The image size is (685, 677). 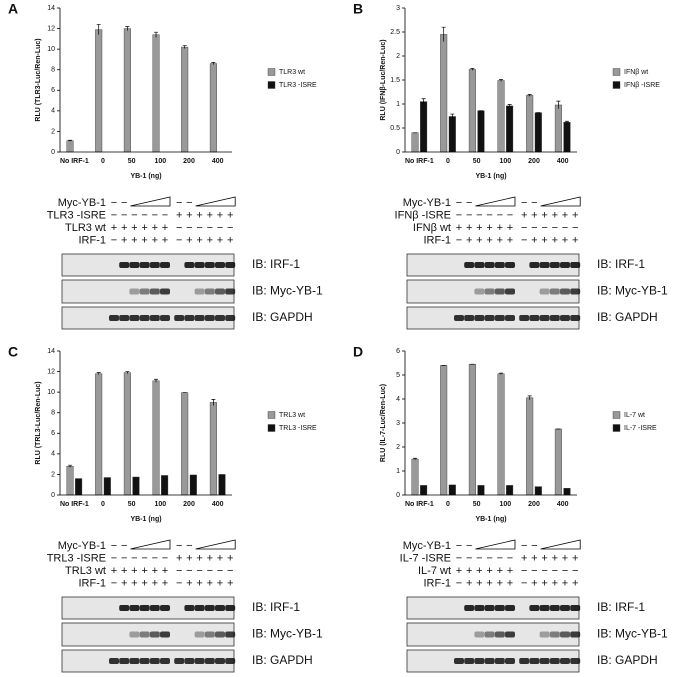 I want to click on y-axis-label: RLU (IFNβ-Luc/Ren-Luc), so click(x=383, y=79).